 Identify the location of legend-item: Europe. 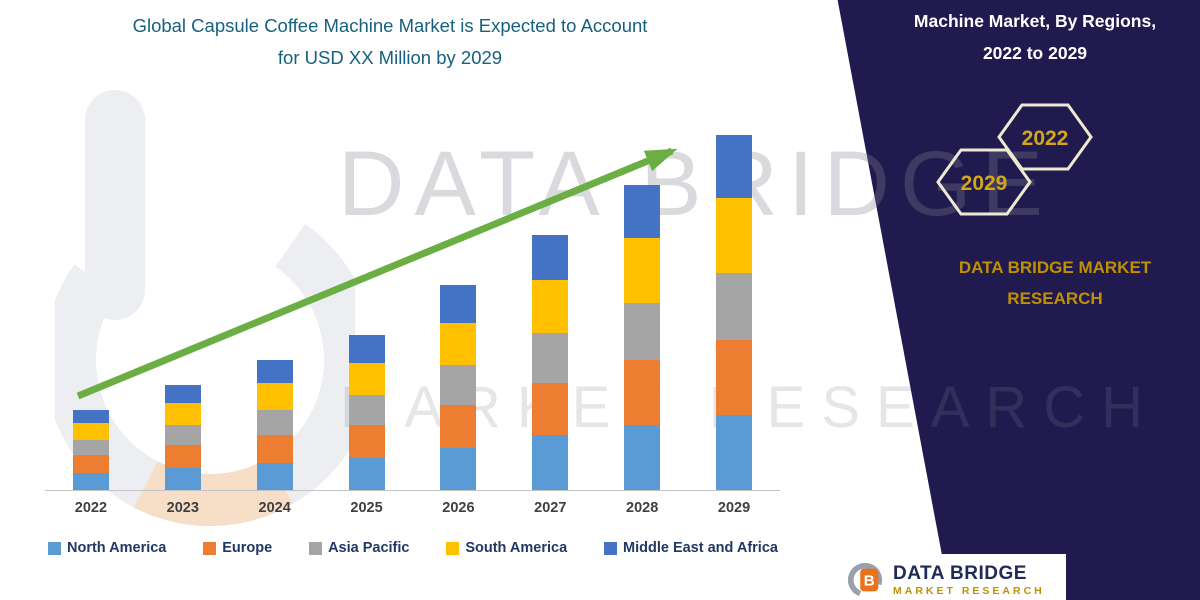
(237, 548).